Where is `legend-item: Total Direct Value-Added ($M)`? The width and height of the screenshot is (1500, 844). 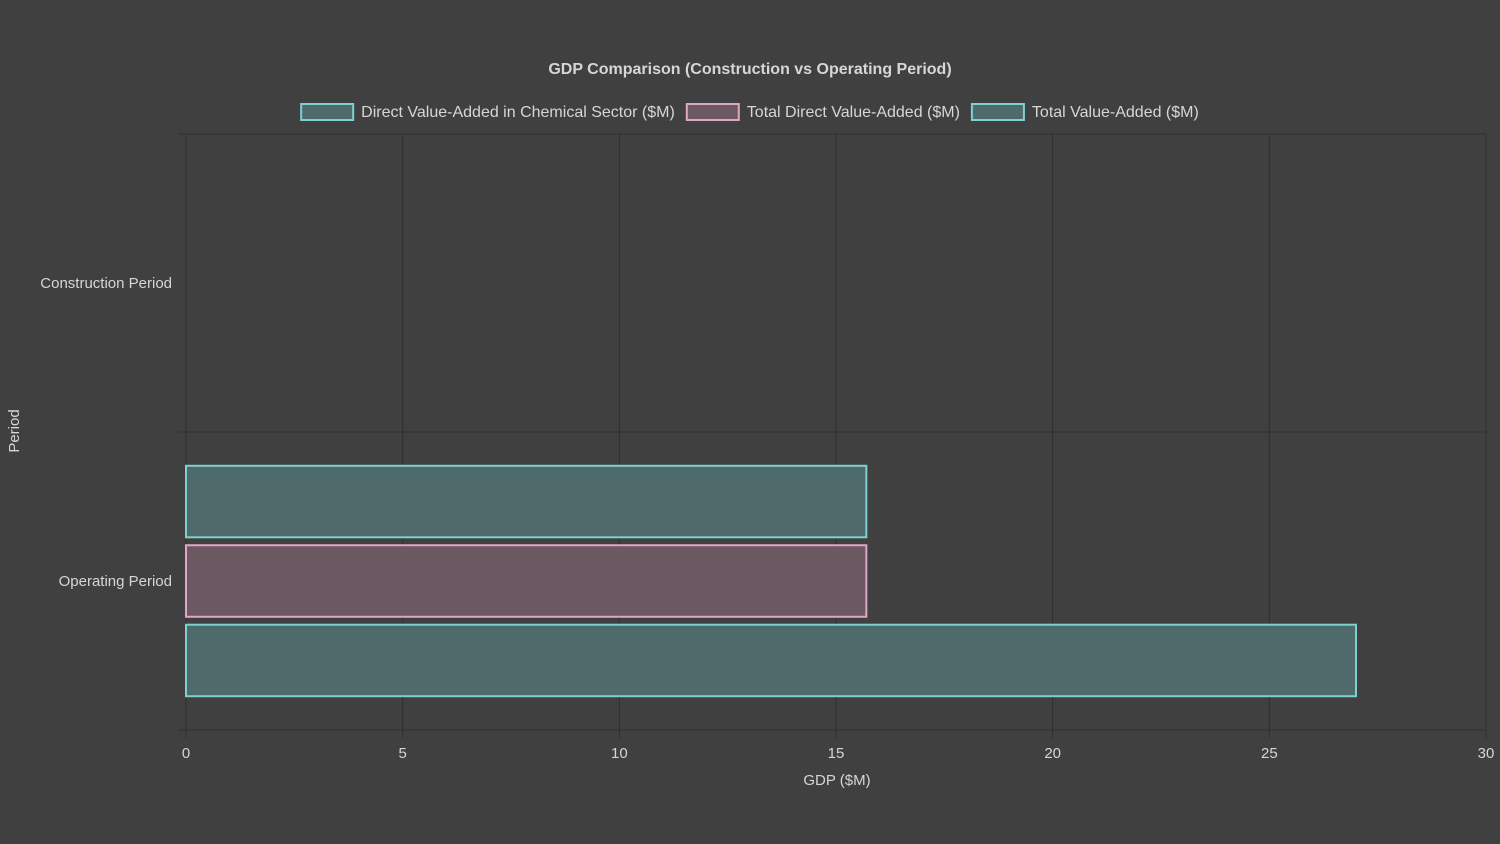
legend-item: Total Direct Value-Added ($M) is located at coordinates (822, 112).